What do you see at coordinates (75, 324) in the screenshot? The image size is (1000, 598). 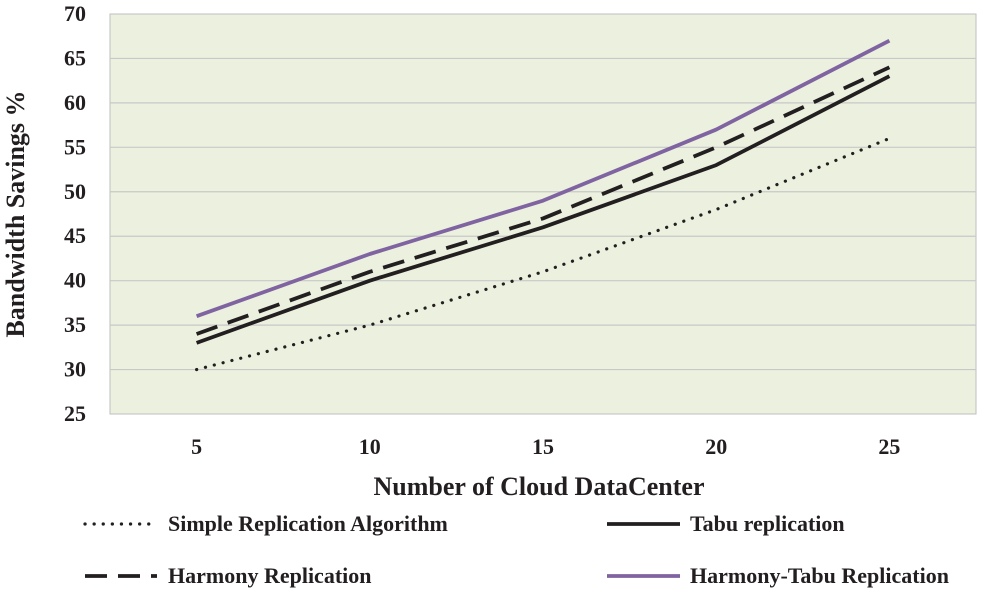 I see `y-tick-label: 35` at bounding box center [75, 324].